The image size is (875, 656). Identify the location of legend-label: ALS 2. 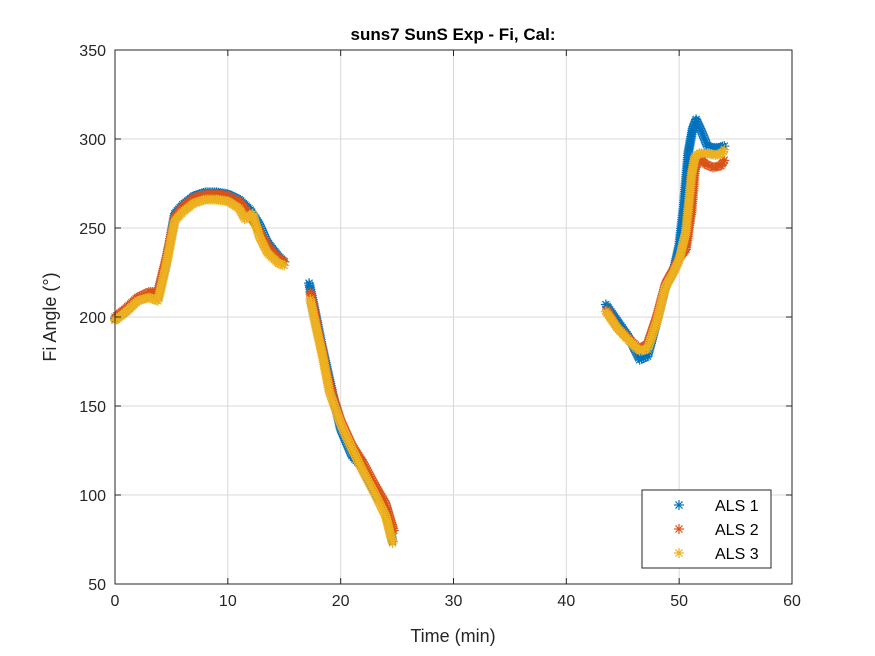
(737, 530).